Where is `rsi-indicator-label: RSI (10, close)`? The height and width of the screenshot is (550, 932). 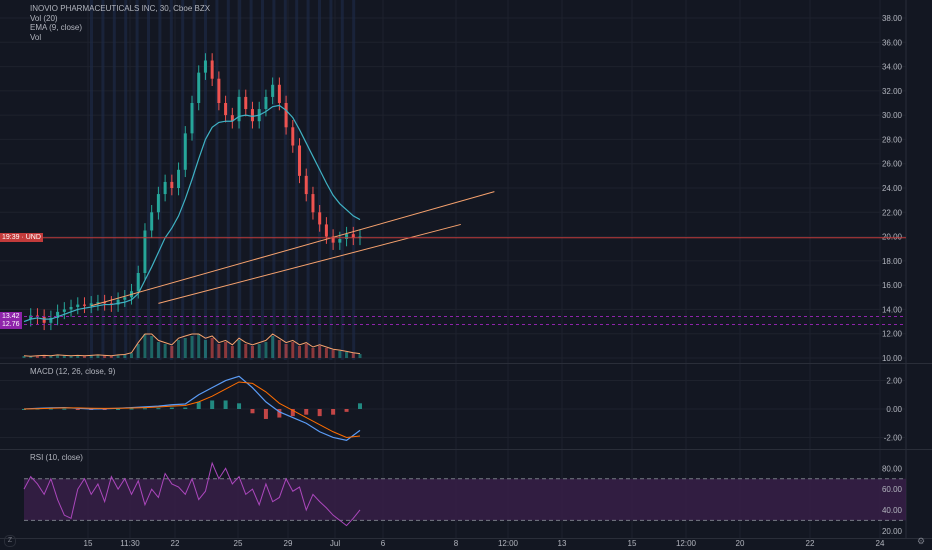
rsi-indicator-label: RSI (10, close) is located at coordinates (56, 457).